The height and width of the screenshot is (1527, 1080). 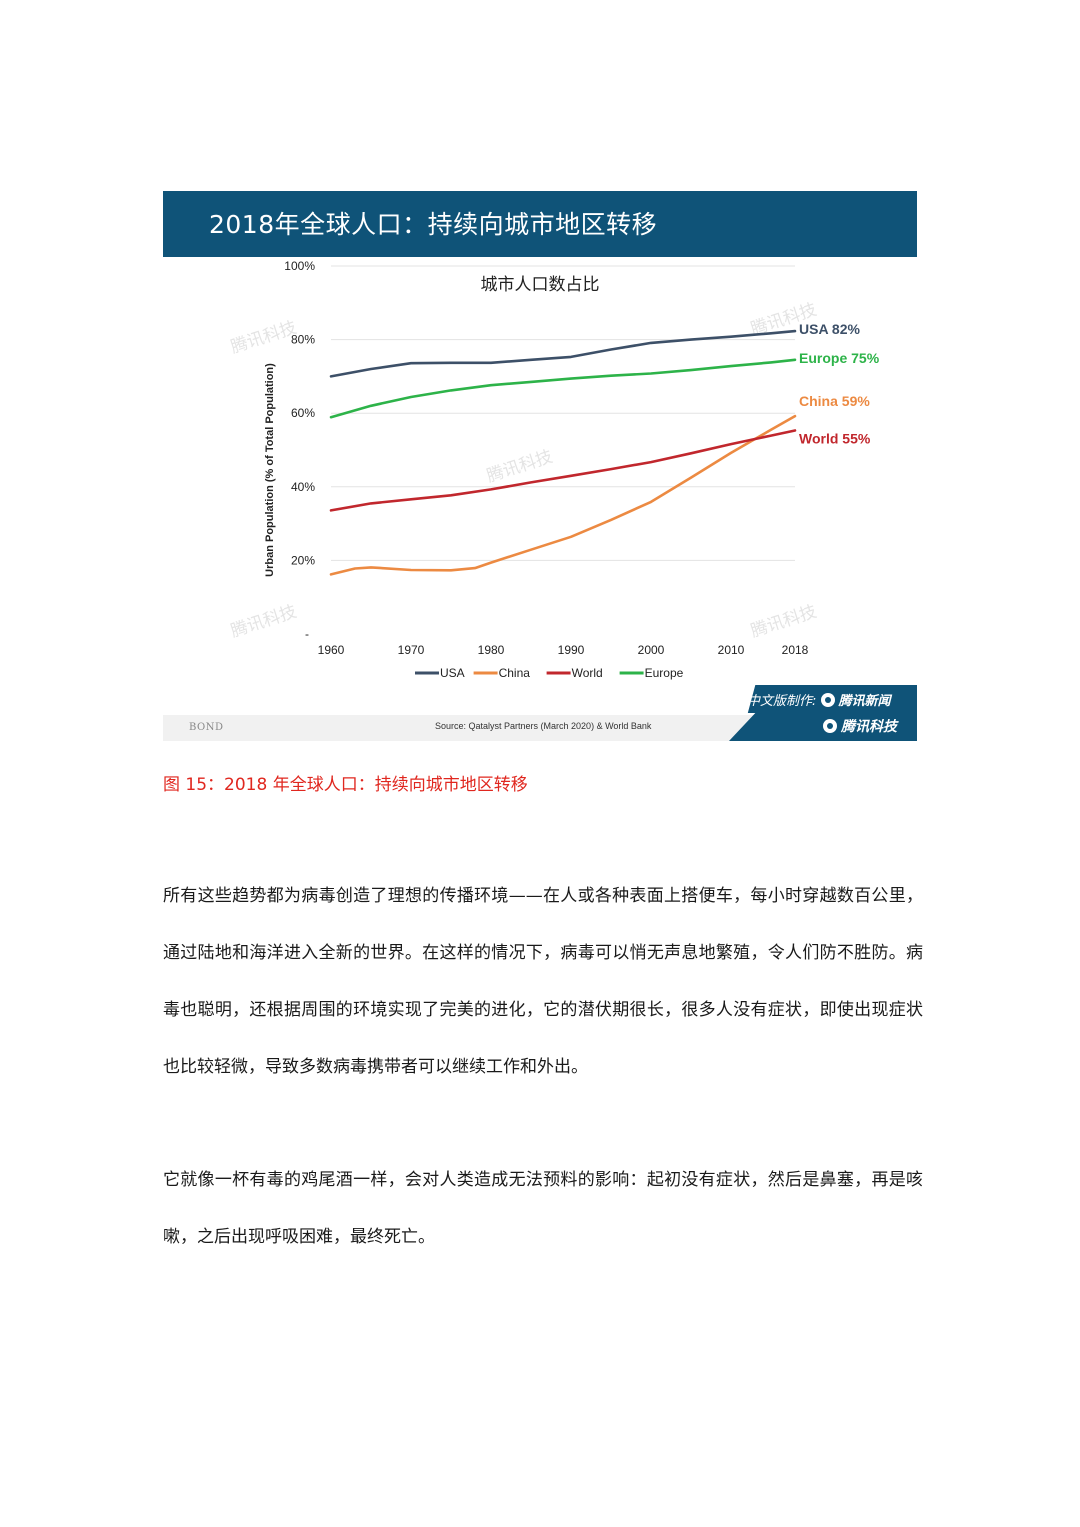 I want to click on legend-label: Europe, so click(x=664, y=673).